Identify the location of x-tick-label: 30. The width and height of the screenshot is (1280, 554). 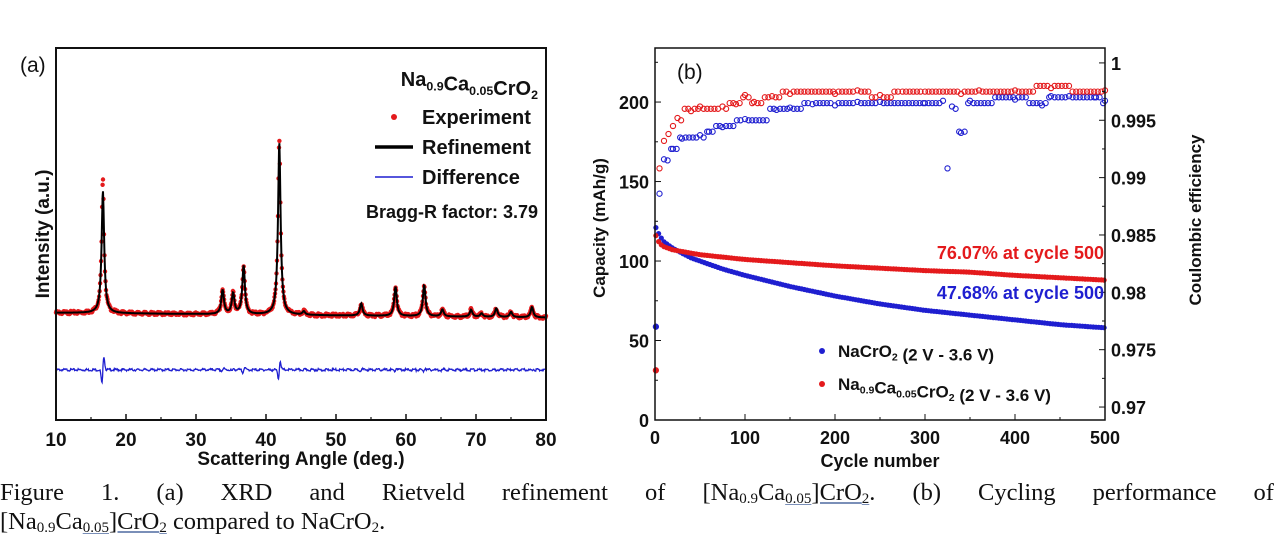
(195, 440).